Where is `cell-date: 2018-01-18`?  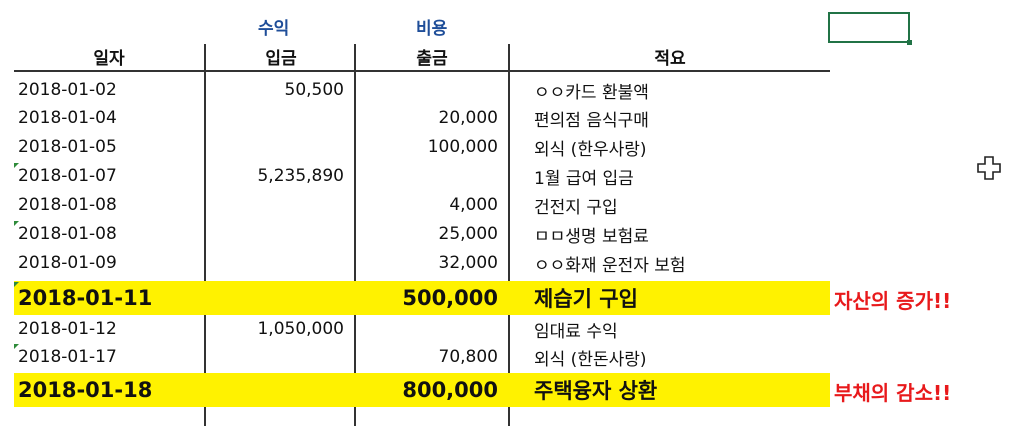
cell-date: 2018-01-18 is located at coordinates (85, 390).